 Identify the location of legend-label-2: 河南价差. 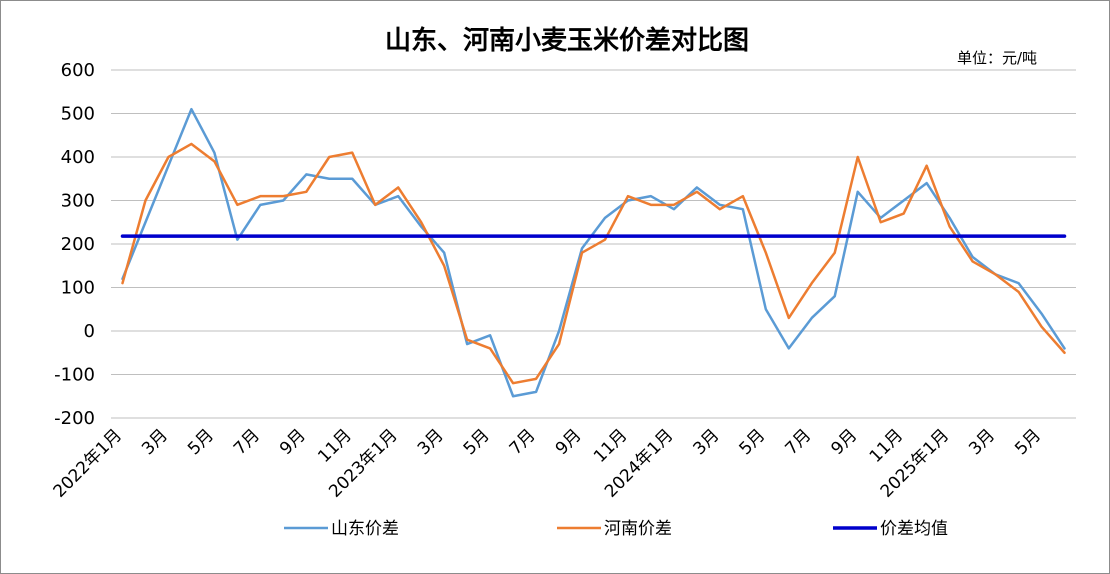
(638, 529).